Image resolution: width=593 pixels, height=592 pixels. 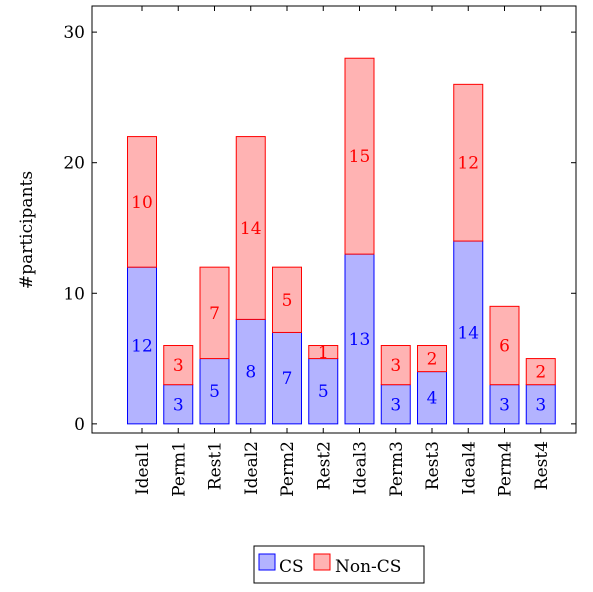 I want to click on data-label-cs-rest4: 3, so click(x=540, y=405).